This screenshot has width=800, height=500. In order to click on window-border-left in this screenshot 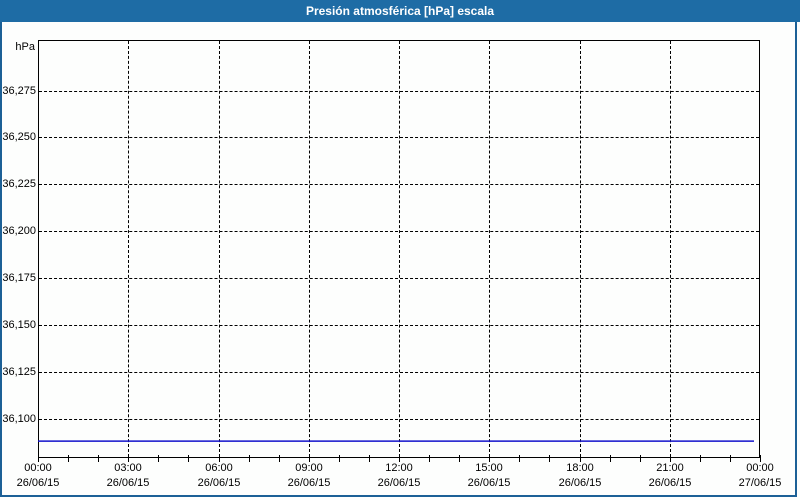, I will do `click(1, 259)`.